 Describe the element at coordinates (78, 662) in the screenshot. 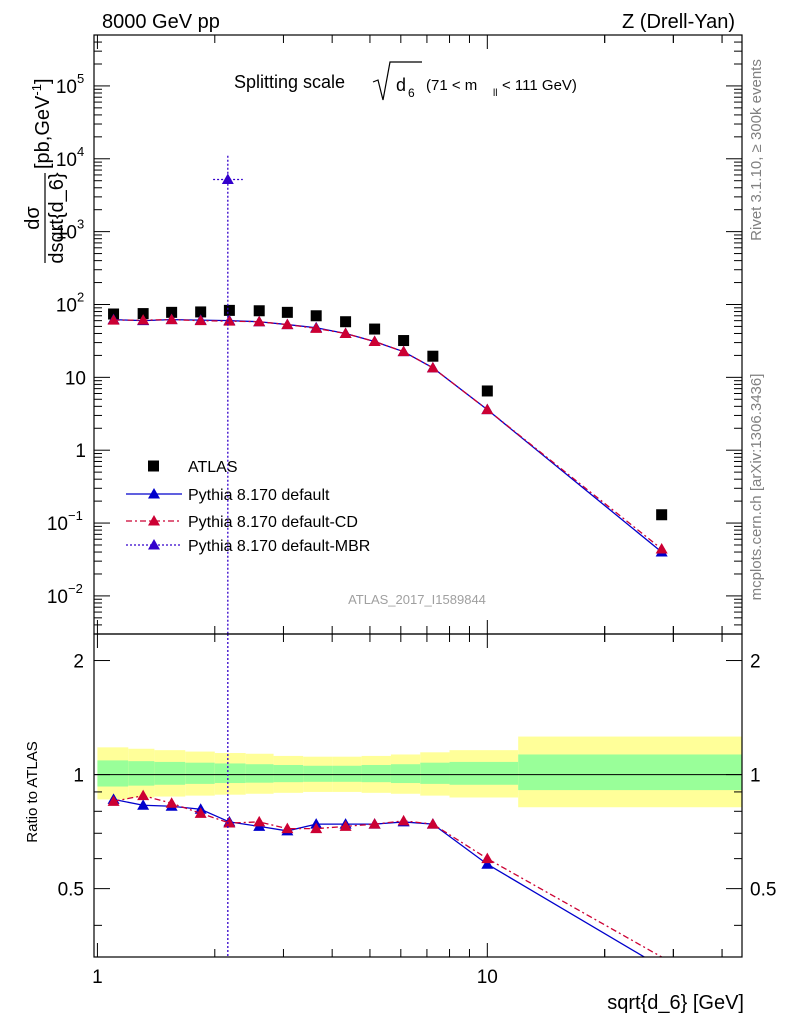

I see `ratio-ytick-label-left: 2` at that location.